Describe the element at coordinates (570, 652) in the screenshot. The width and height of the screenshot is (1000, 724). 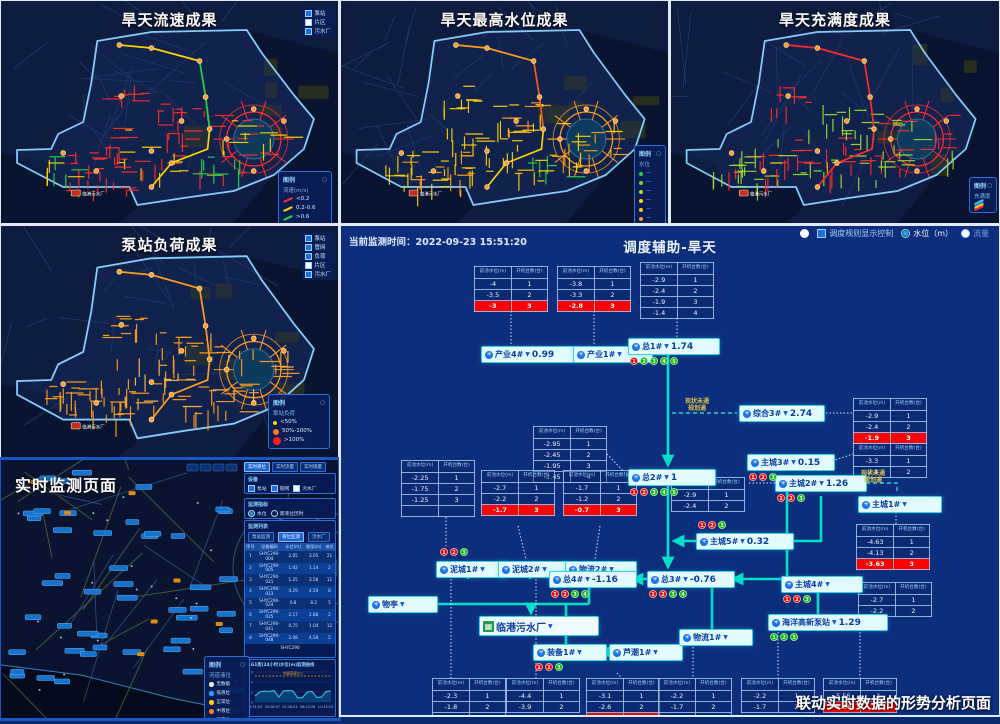
I see `station-node-zhuangbei1: ✳ 装备1# ▼` at that location.